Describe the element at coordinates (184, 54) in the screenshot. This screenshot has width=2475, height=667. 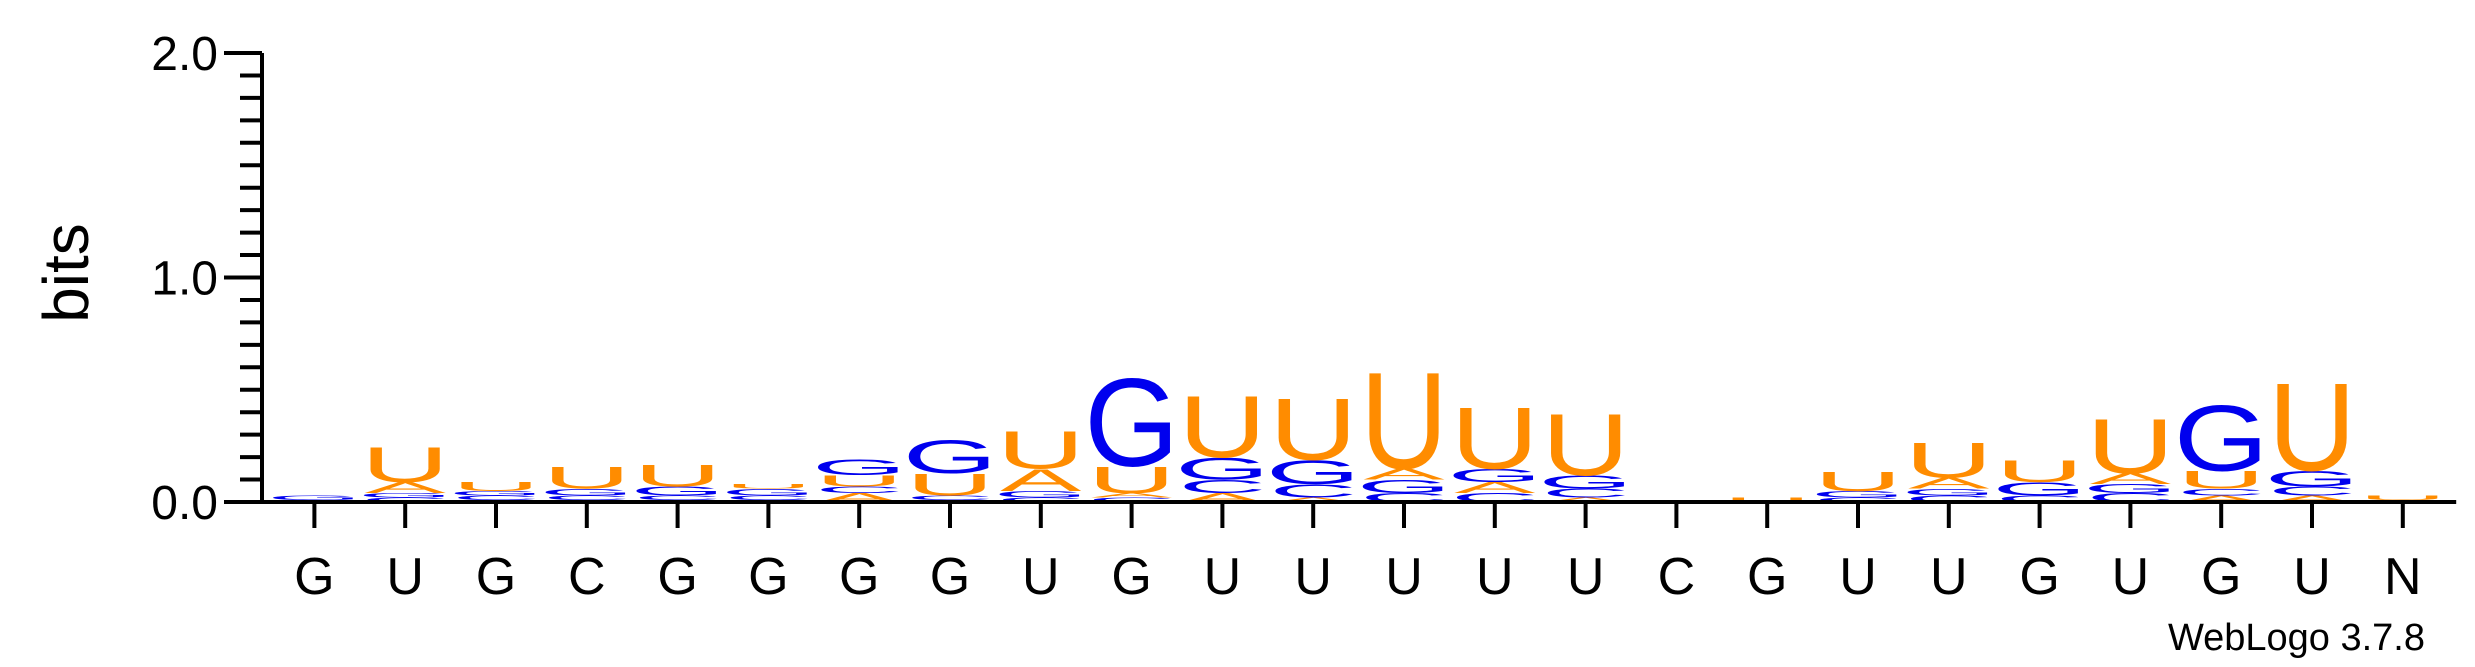
I see `y-tick-label: 2.0` at that location.